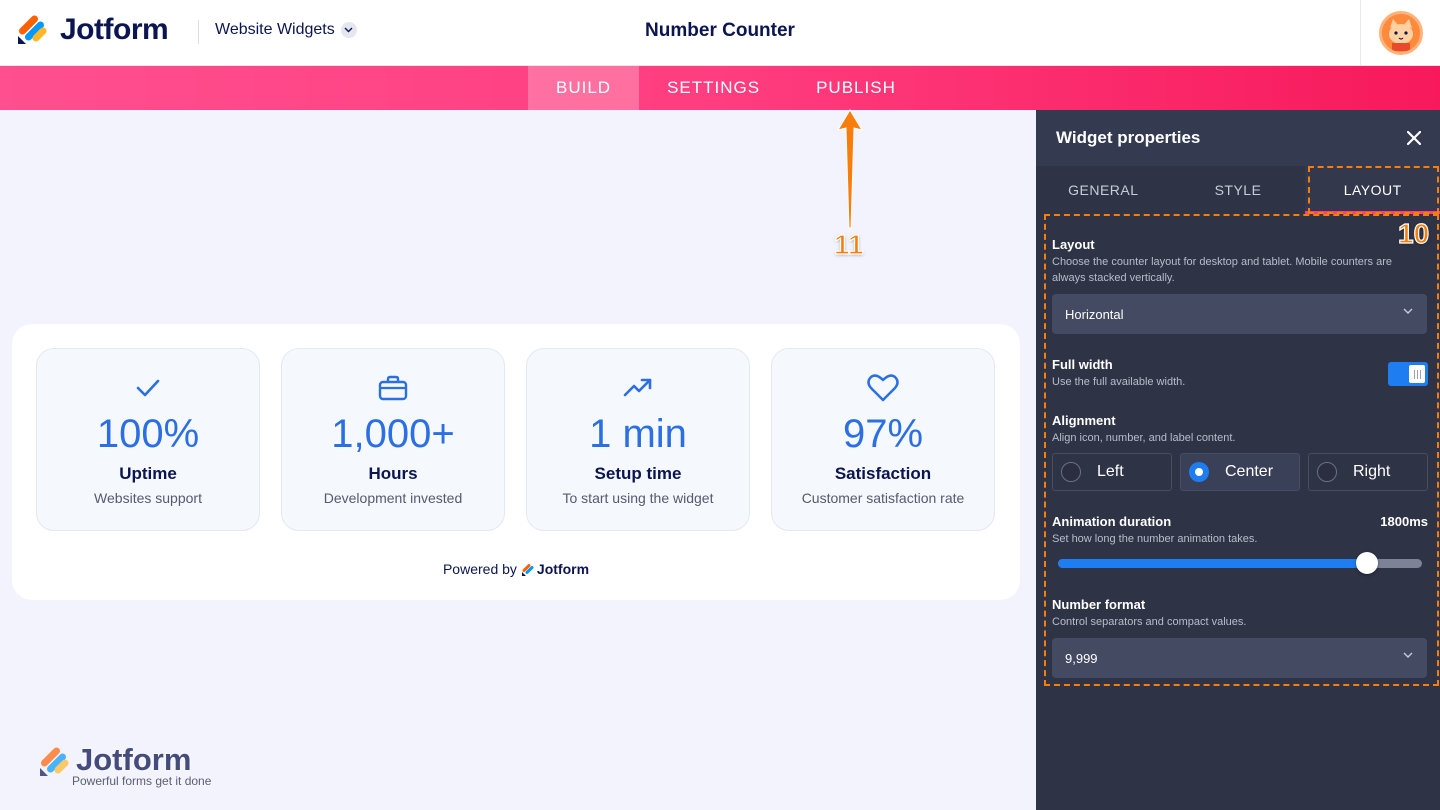 Image resolution: width=1440 pixels, height=810 pixels. What do you see at coordinates (883, 388) in the screenshot?
I see `heart-icon` at bounding box center [883, 388].